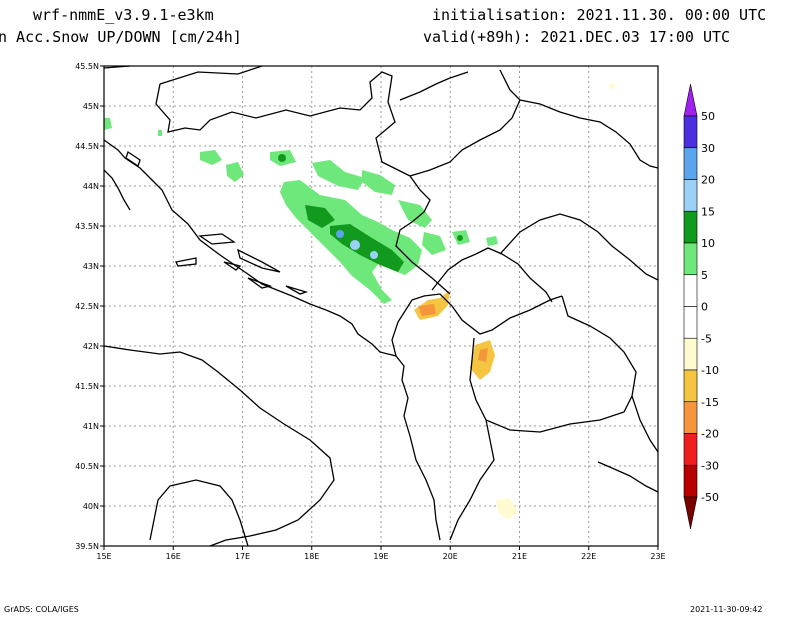 The height and width of the screenshot is (618, 800). Describe the element at coordinates (87, 546) in the screenshot. I see `lat-tick-label: 39.5N` at that location.